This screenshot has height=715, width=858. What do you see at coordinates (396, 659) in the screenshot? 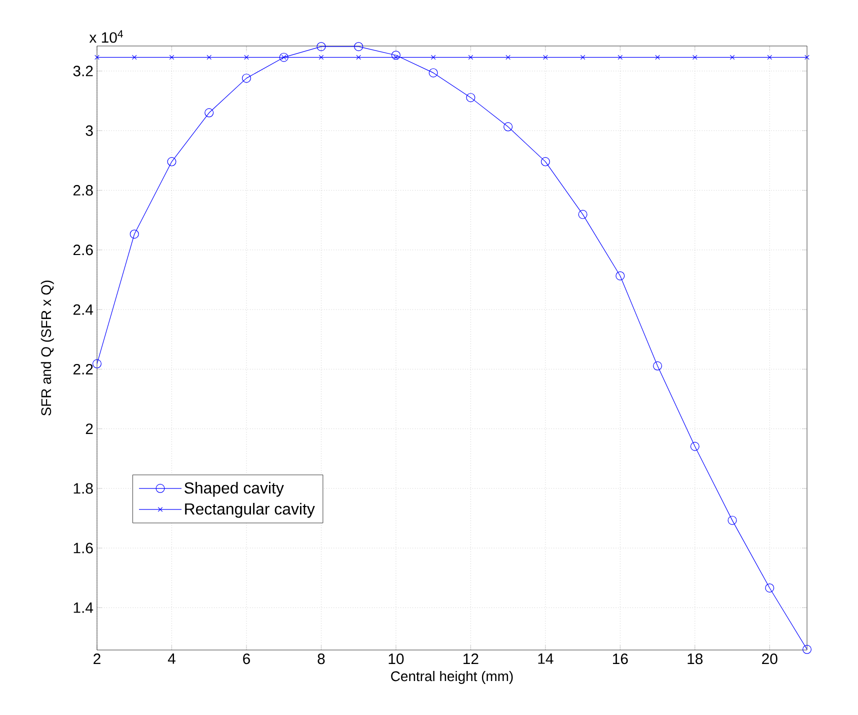
I see `x-tick-label: 10` at bounding box center [396, 659].